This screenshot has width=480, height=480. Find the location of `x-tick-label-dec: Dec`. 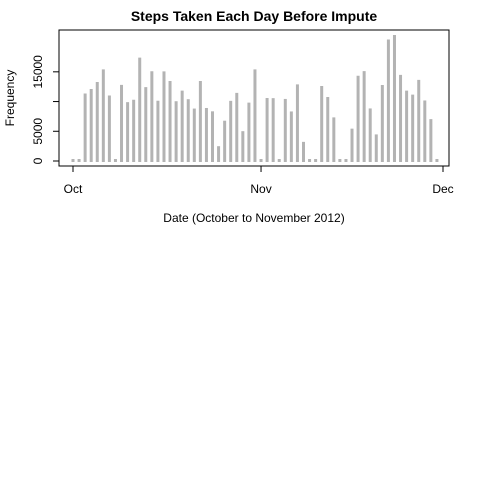

x-tick-label-dec: Dec is located at coordinates (442, 189).